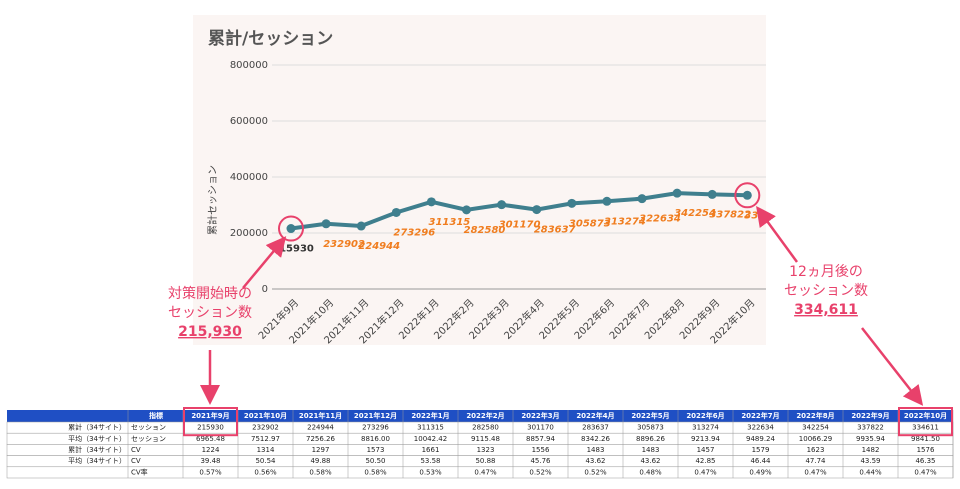  Describe the element at coordinates (485, 230) in the screenshot. I see `data-label: 282580` at that location.